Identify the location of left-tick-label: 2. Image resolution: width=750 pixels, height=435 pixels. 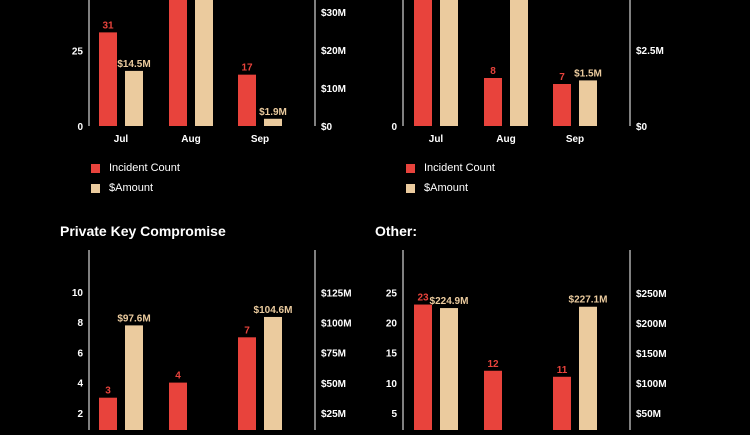
(80, 414).